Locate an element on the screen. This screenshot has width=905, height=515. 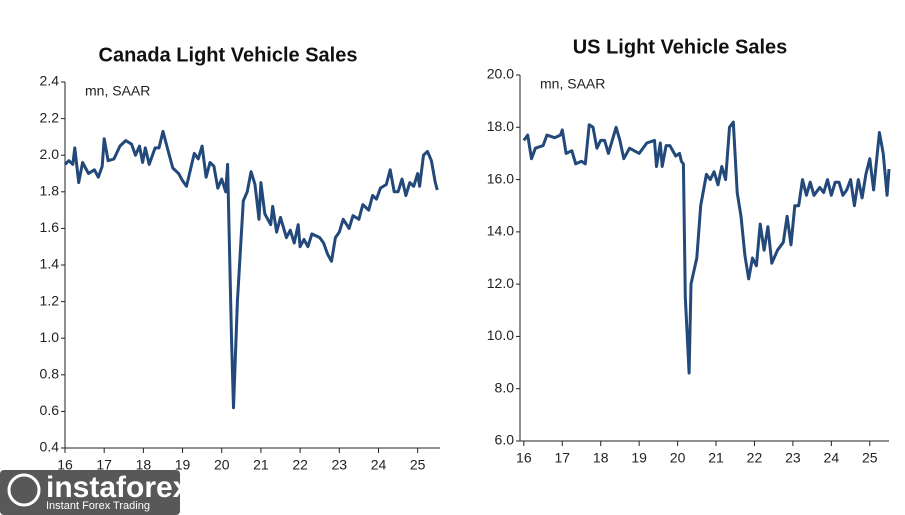
y-tick-label: 14.0 is located at coordinates (500, 231).